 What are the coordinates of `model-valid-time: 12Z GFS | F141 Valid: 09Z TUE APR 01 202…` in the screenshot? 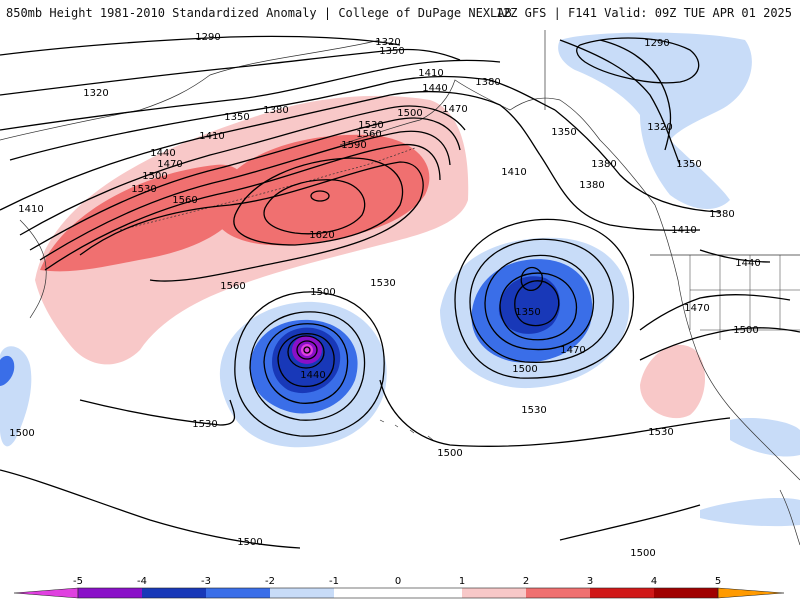 It's located at (643, 13).